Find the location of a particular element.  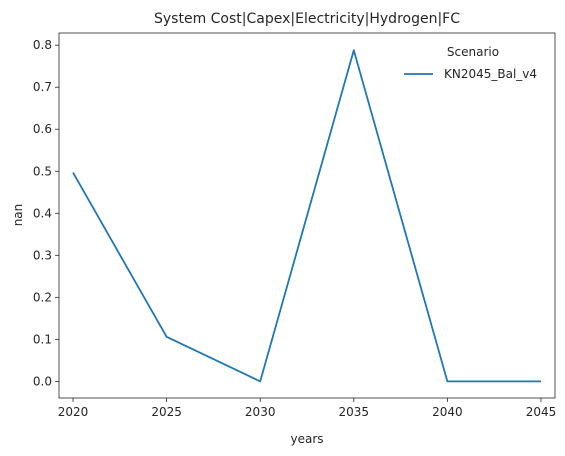

y-axis: 0.0 0.1 0.2 0.3 0.4 0.5 0.6 0.7 0.8 is located at coordinates (46, 213).